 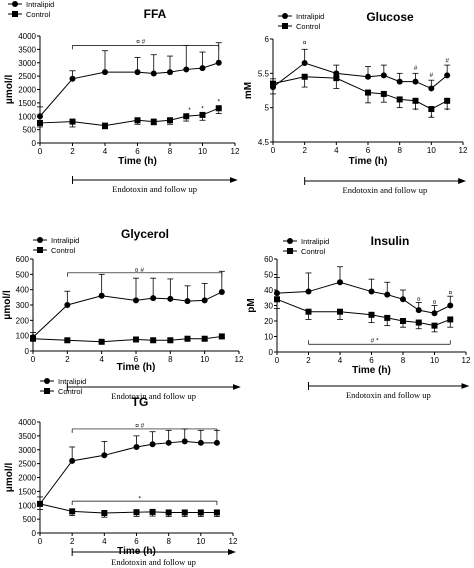 I want to click on x-tick-label: 12, so click(x=233, y=541).